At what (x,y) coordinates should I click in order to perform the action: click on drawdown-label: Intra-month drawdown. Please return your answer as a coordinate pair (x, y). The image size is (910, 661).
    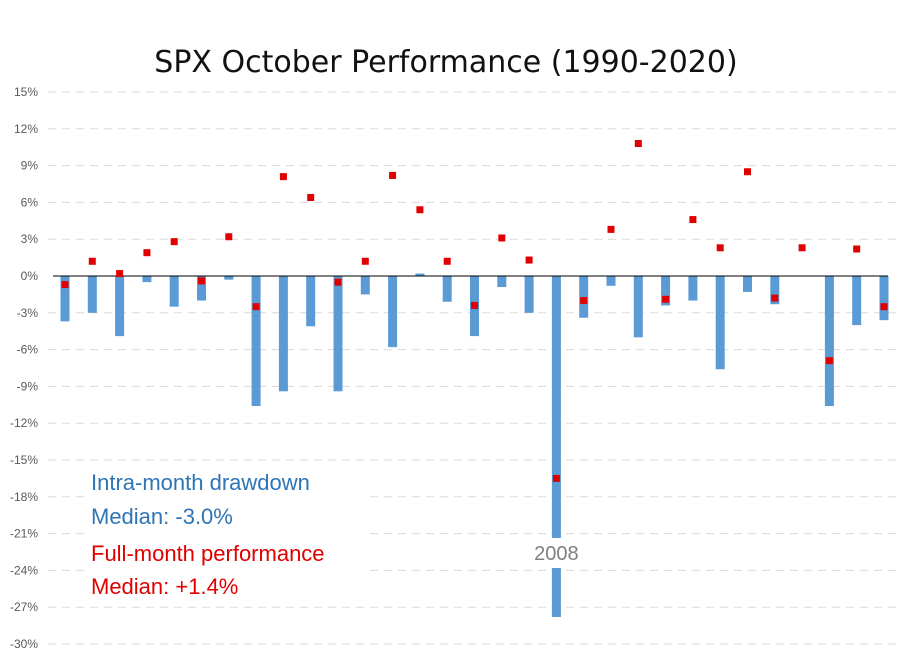
    Looking at the image, I should click on (200, 482).